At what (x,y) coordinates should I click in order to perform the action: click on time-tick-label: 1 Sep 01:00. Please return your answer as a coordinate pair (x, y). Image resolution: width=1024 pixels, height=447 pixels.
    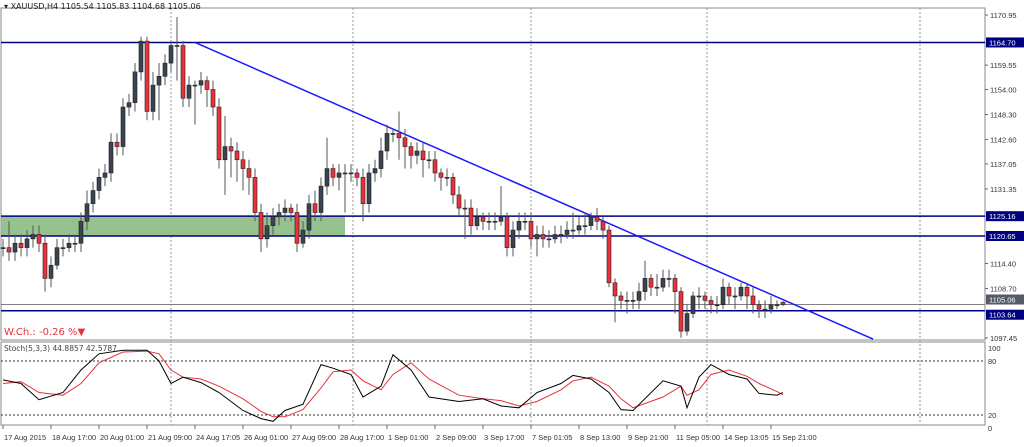
    Looking at the image, I should click on (408, 437).